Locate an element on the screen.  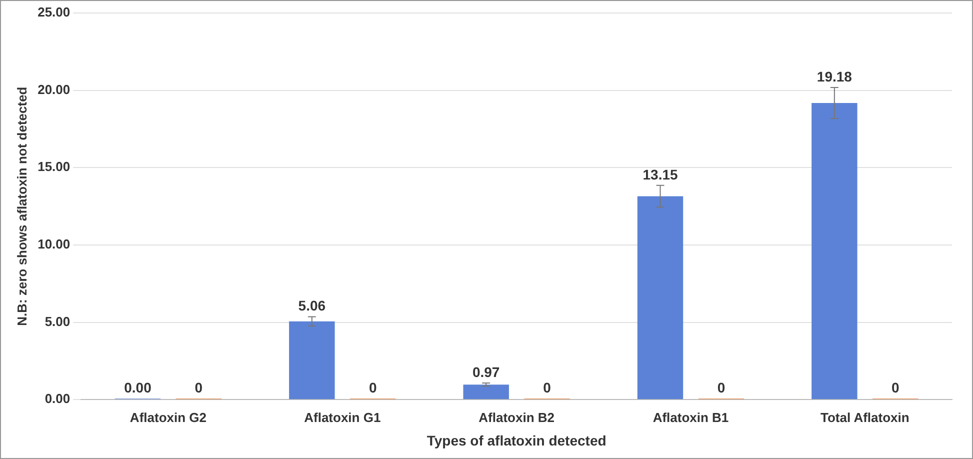
y-tick-label: 5.00 is located at coordinates (57, 321).